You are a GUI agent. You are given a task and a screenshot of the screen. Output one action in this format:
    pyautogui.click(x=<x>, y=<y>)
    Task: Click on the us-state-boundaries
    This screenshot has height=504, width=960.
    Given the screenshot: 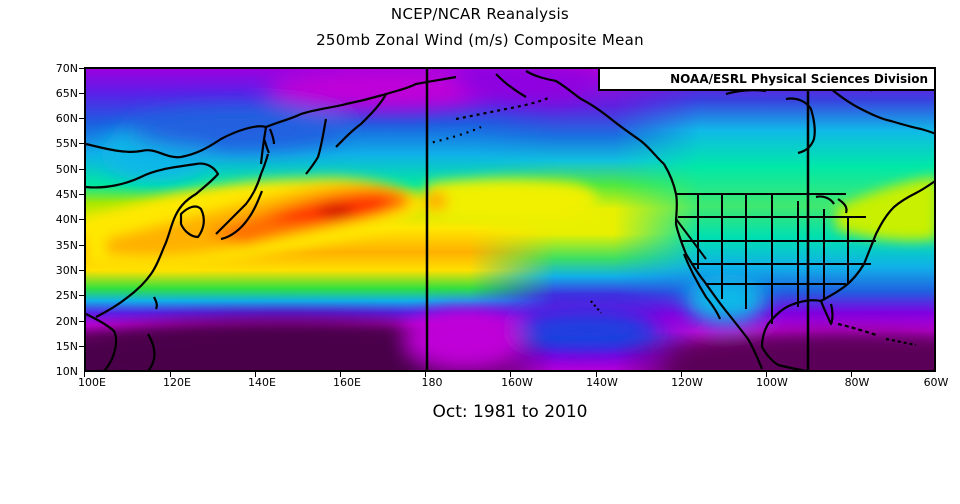 What is the action you would take?
    pyautogui.click(x=775, y=258)
    